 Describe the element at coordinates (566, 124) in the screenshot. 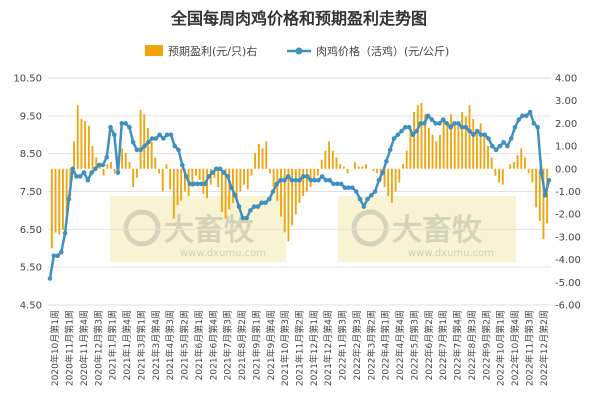

I see `right-tick-label: 2.00` at that location.